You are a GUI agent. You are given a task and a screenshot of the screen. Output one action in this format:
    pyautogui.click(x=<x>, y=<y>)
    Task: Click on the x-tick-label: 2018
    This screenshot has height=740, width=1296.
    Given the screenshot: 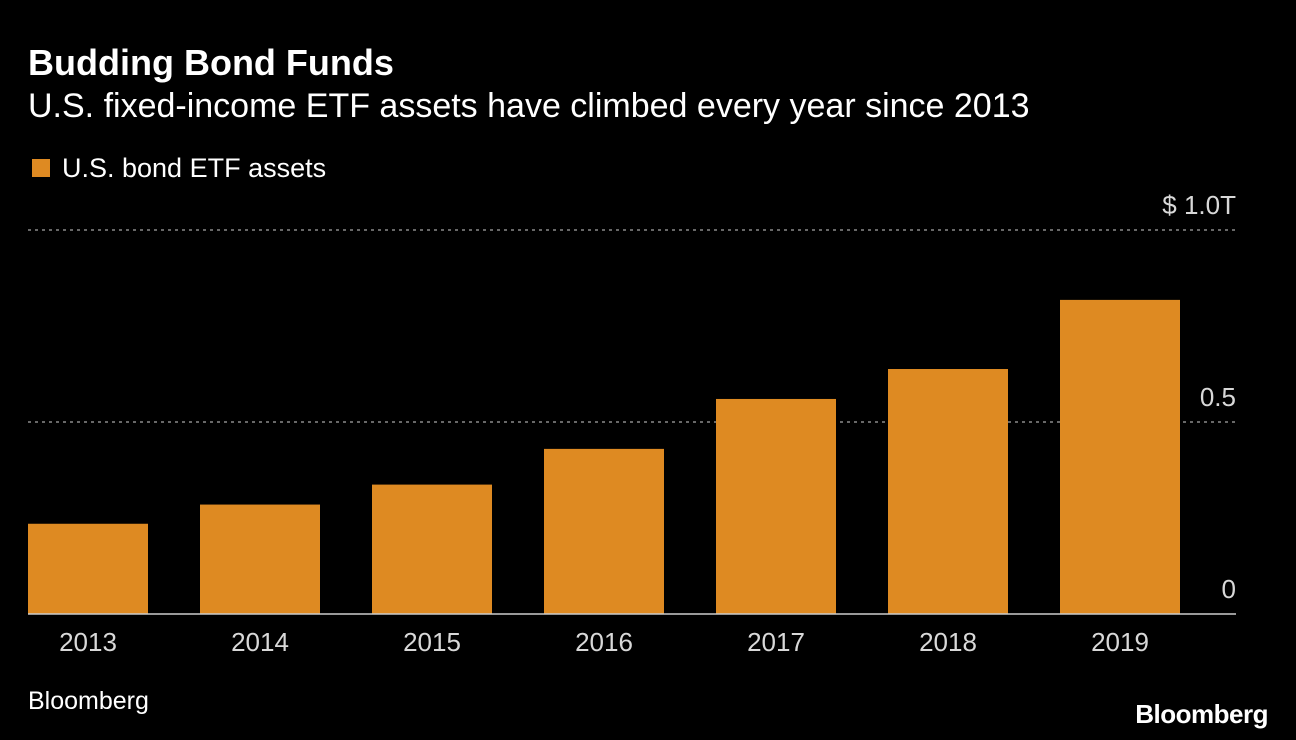 What is the action you would take?
    pyautogui.click(x=948, y=642)
    